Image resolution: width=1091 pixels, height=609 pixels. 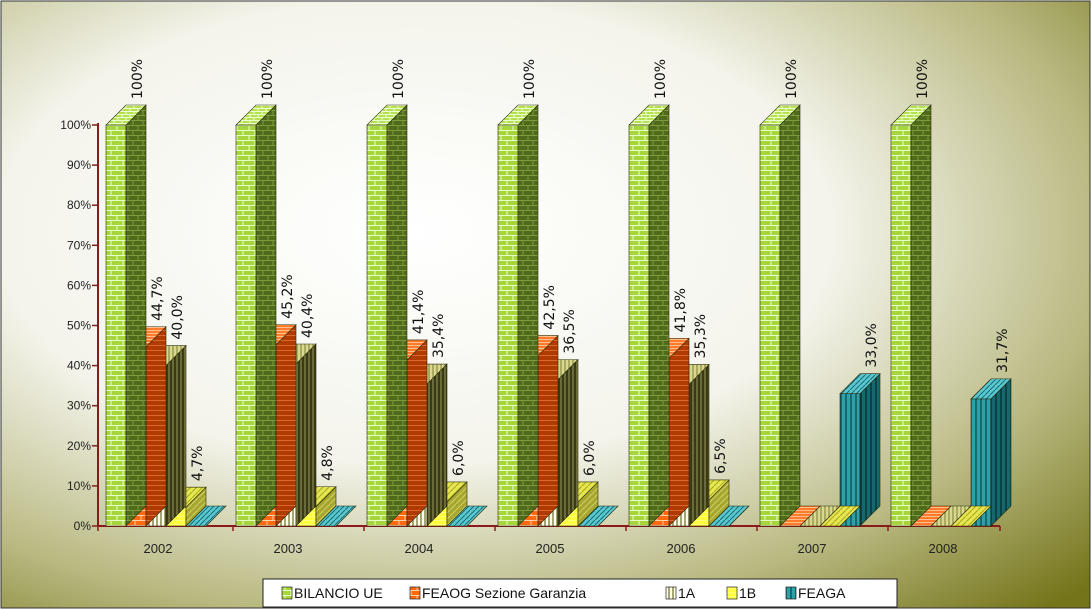 I want to click on bar-1a-2006-side, so click(x=699, y=445).